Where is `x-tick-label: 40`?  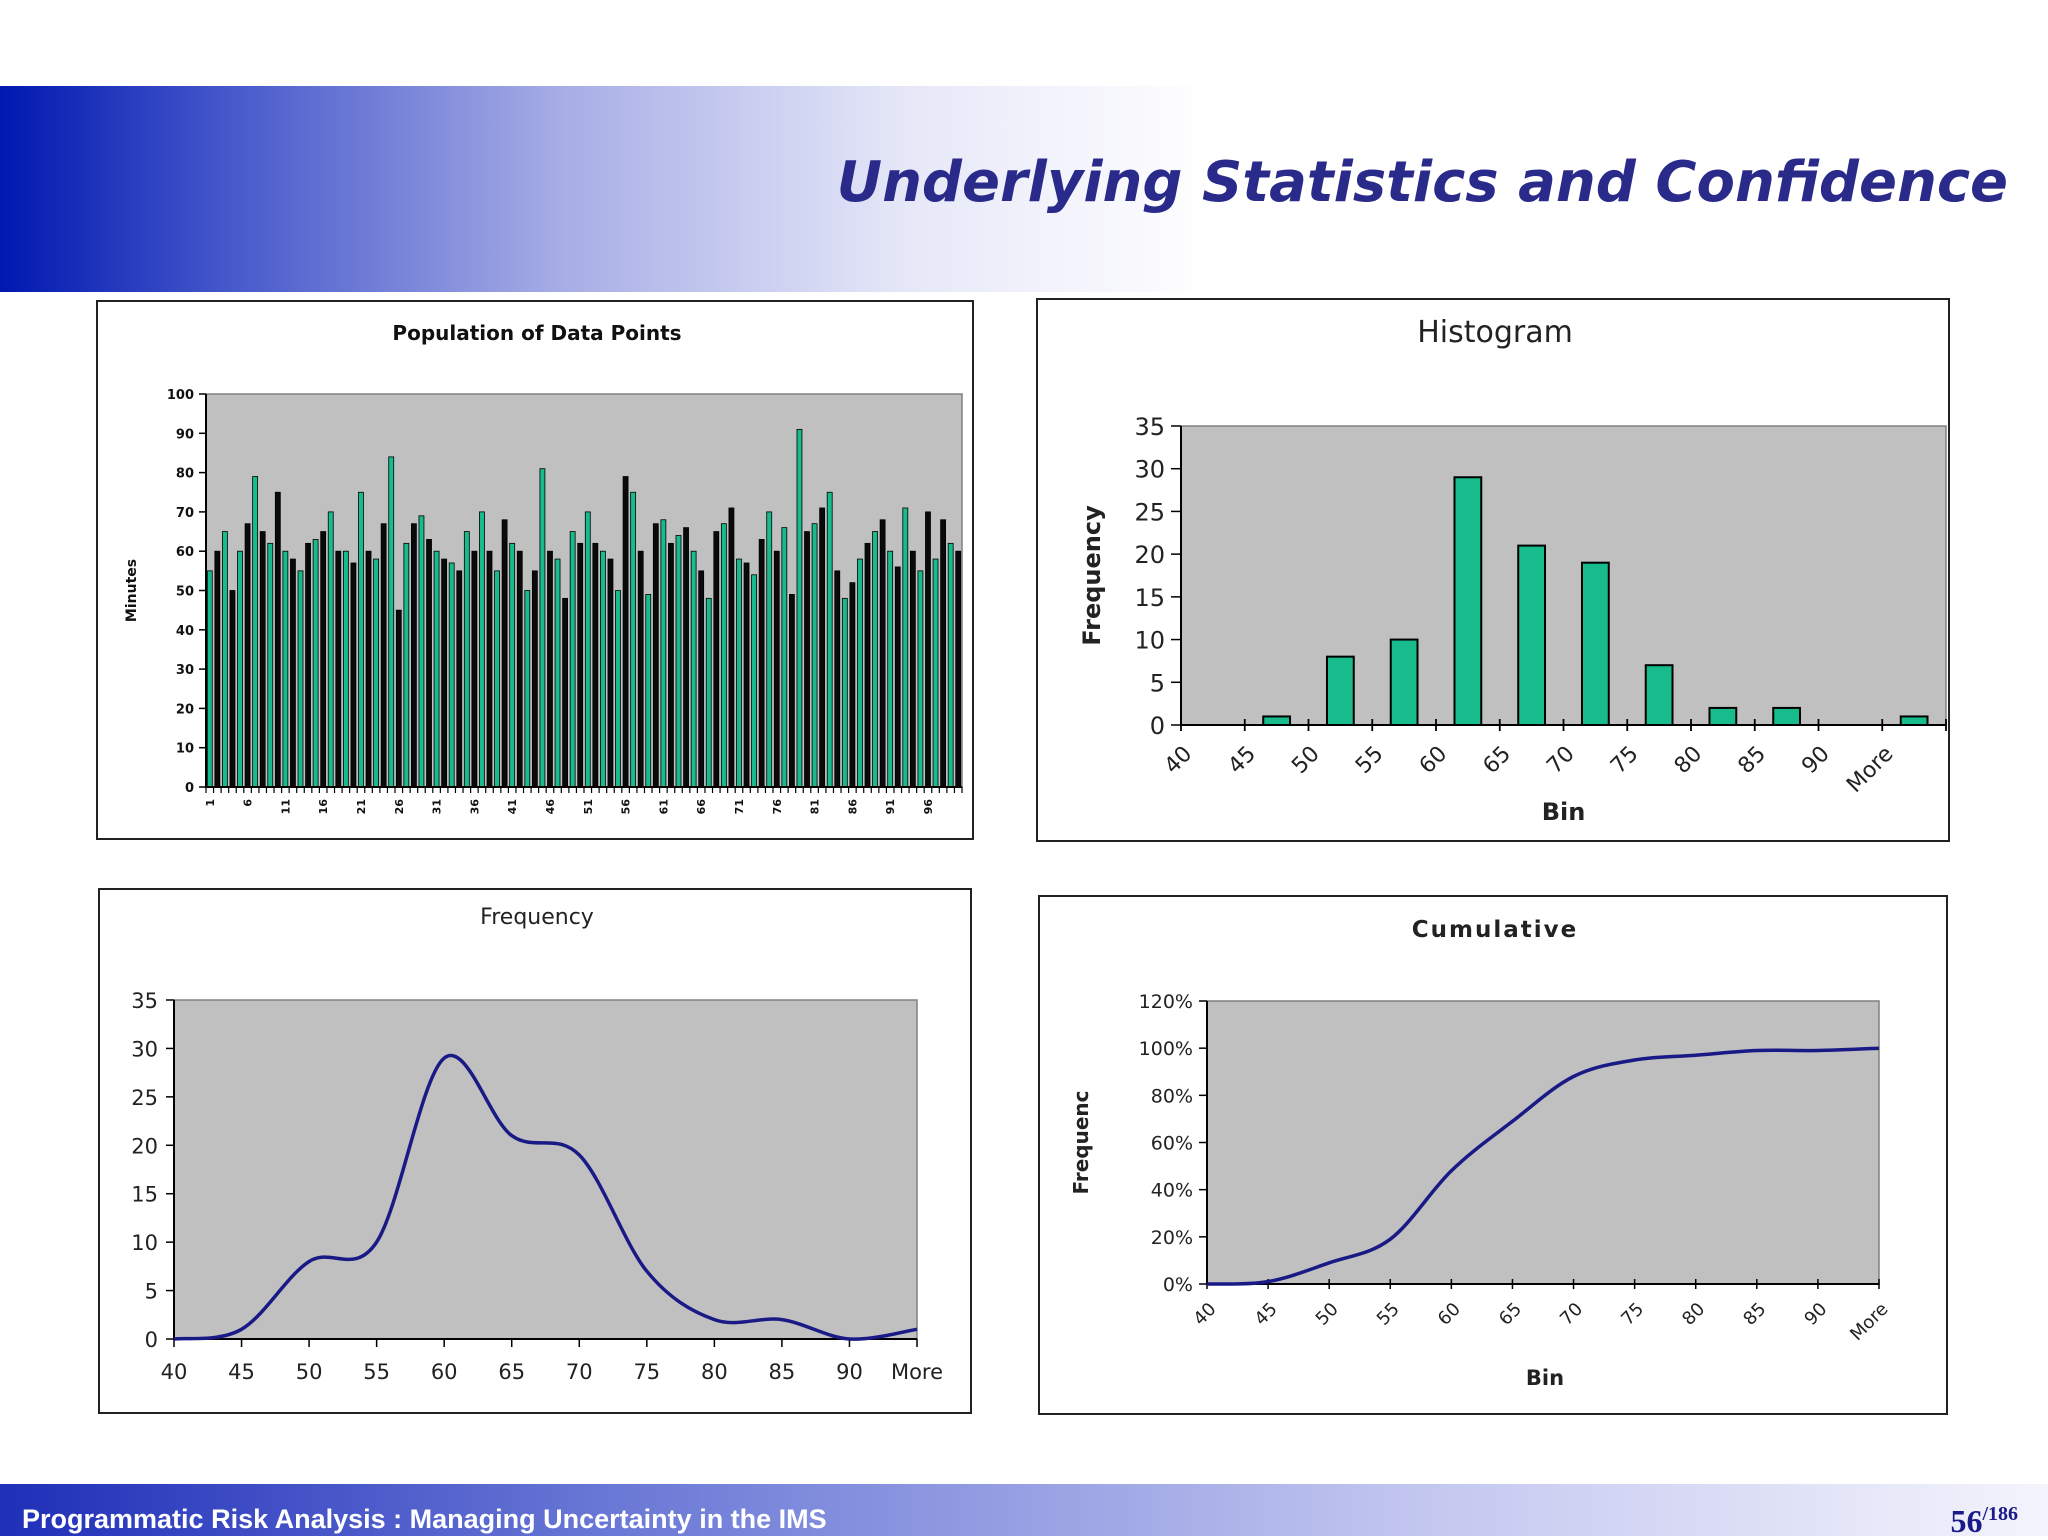 x-tick-label: 40 is located at coordinates (1178, 760).